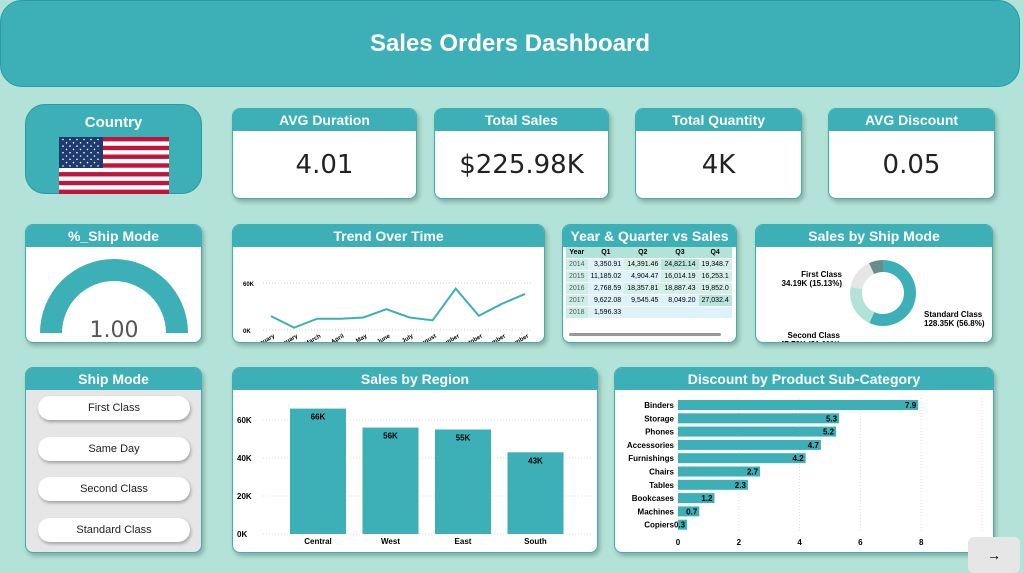 Image resolution: width=1024 pixels, height=573 pixels. I want to click on y-tick-label: Accessories, so click(651, 445).